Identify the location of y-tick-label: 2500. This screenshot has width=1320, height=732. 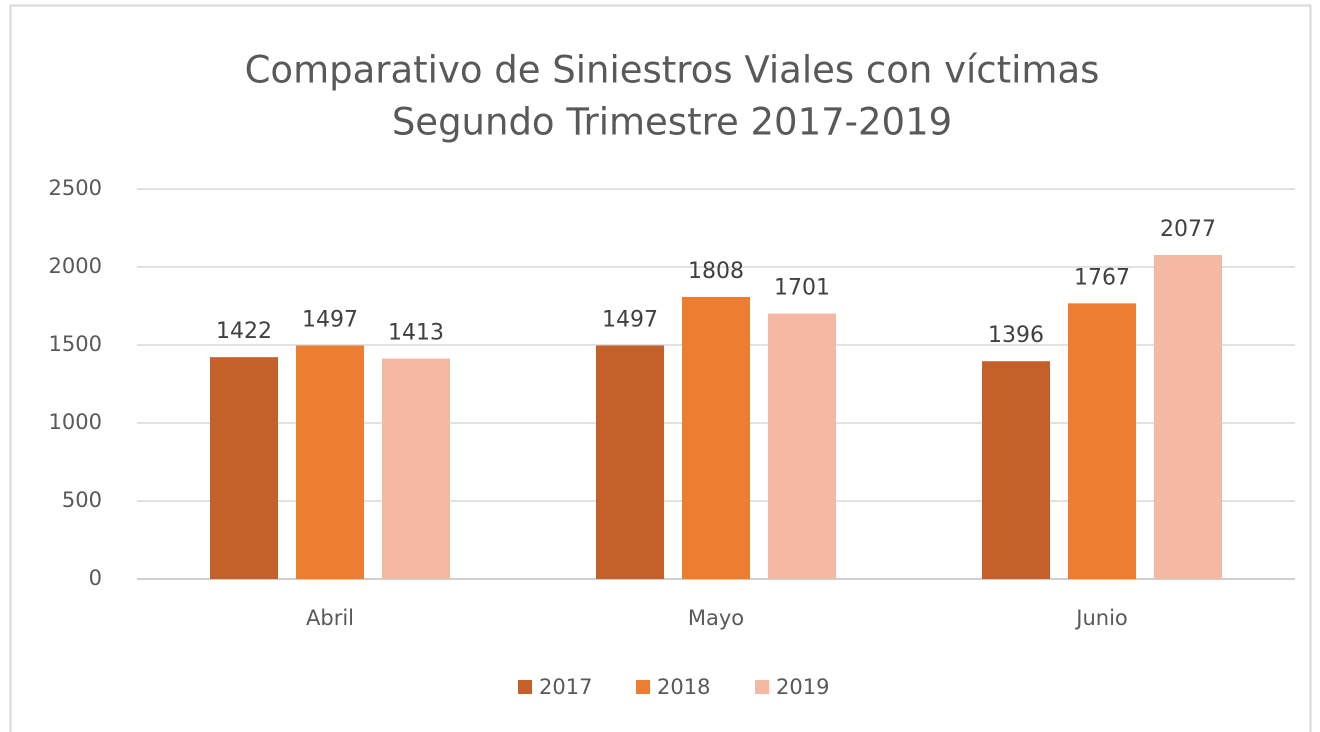
(75, 188).